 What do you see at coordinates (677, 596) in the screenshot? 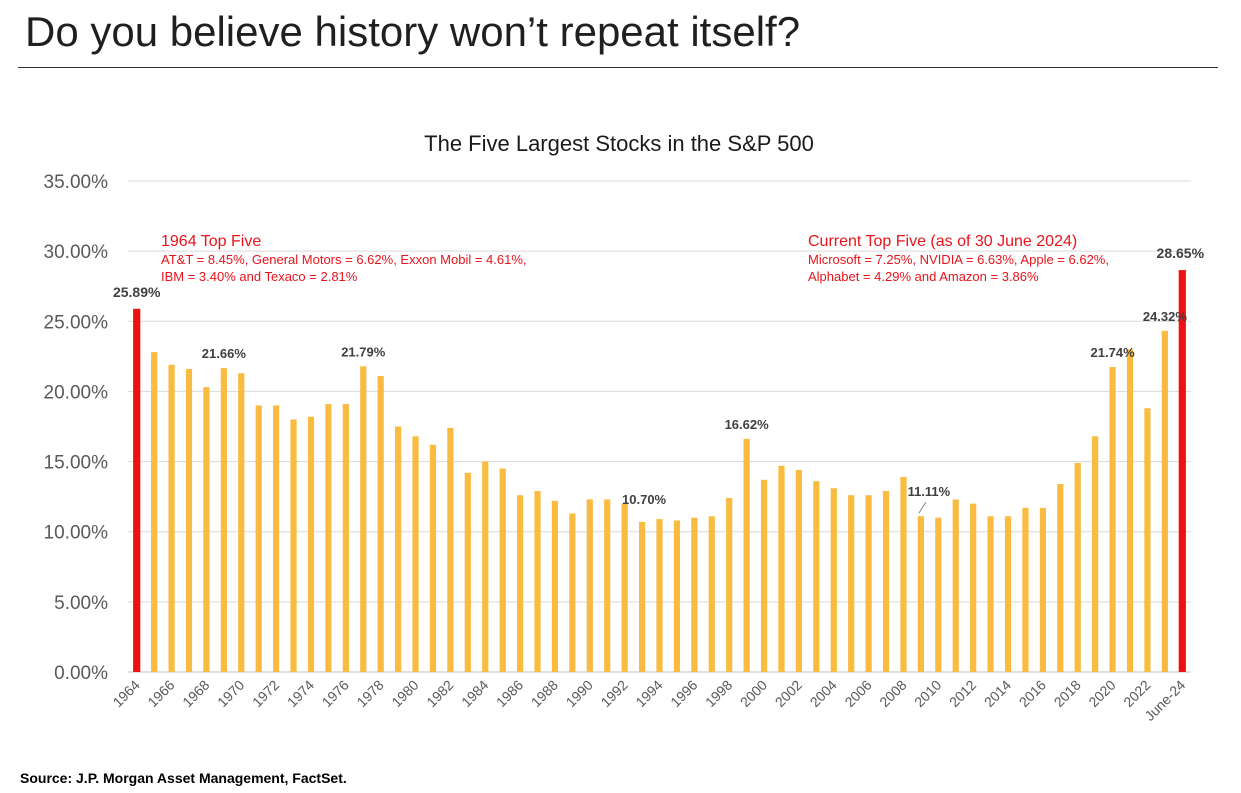
I see `bar-1995` at bounding box center [677, 596].